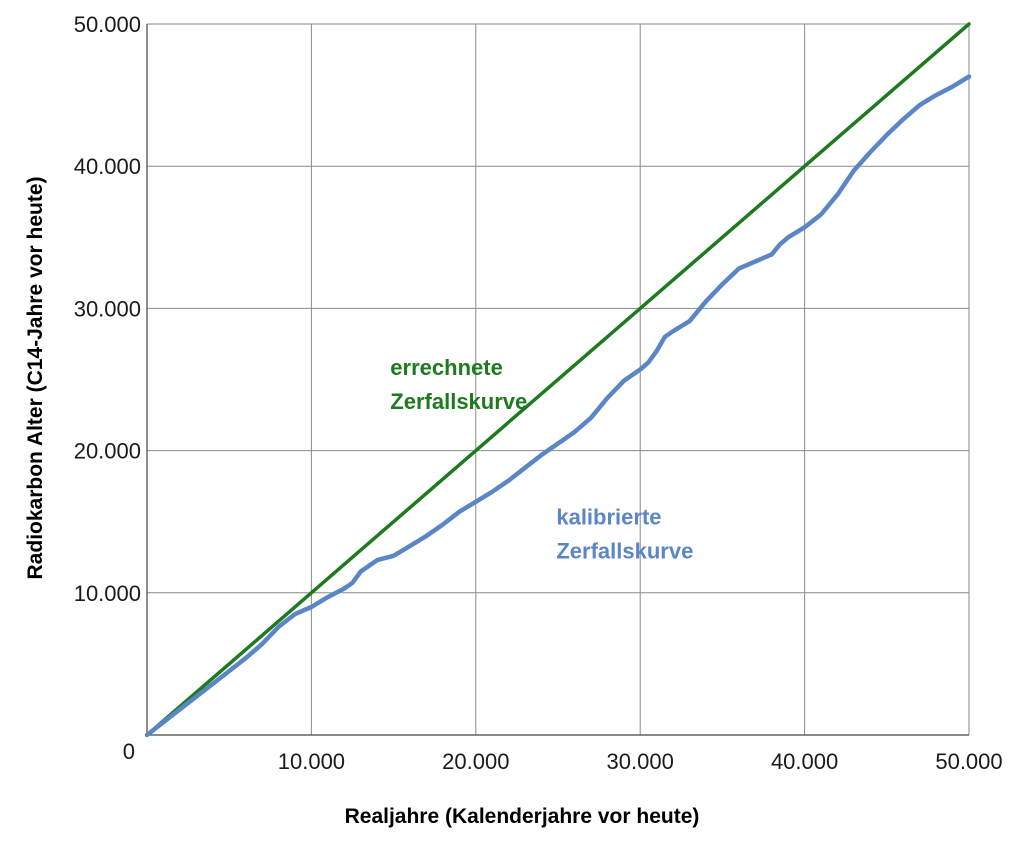  Describe the element at coordinates (35, 378) in the screenshot. I see `y-axis-title: Radiokarbon Alter (C14-Jahre vor heute)` at that location.